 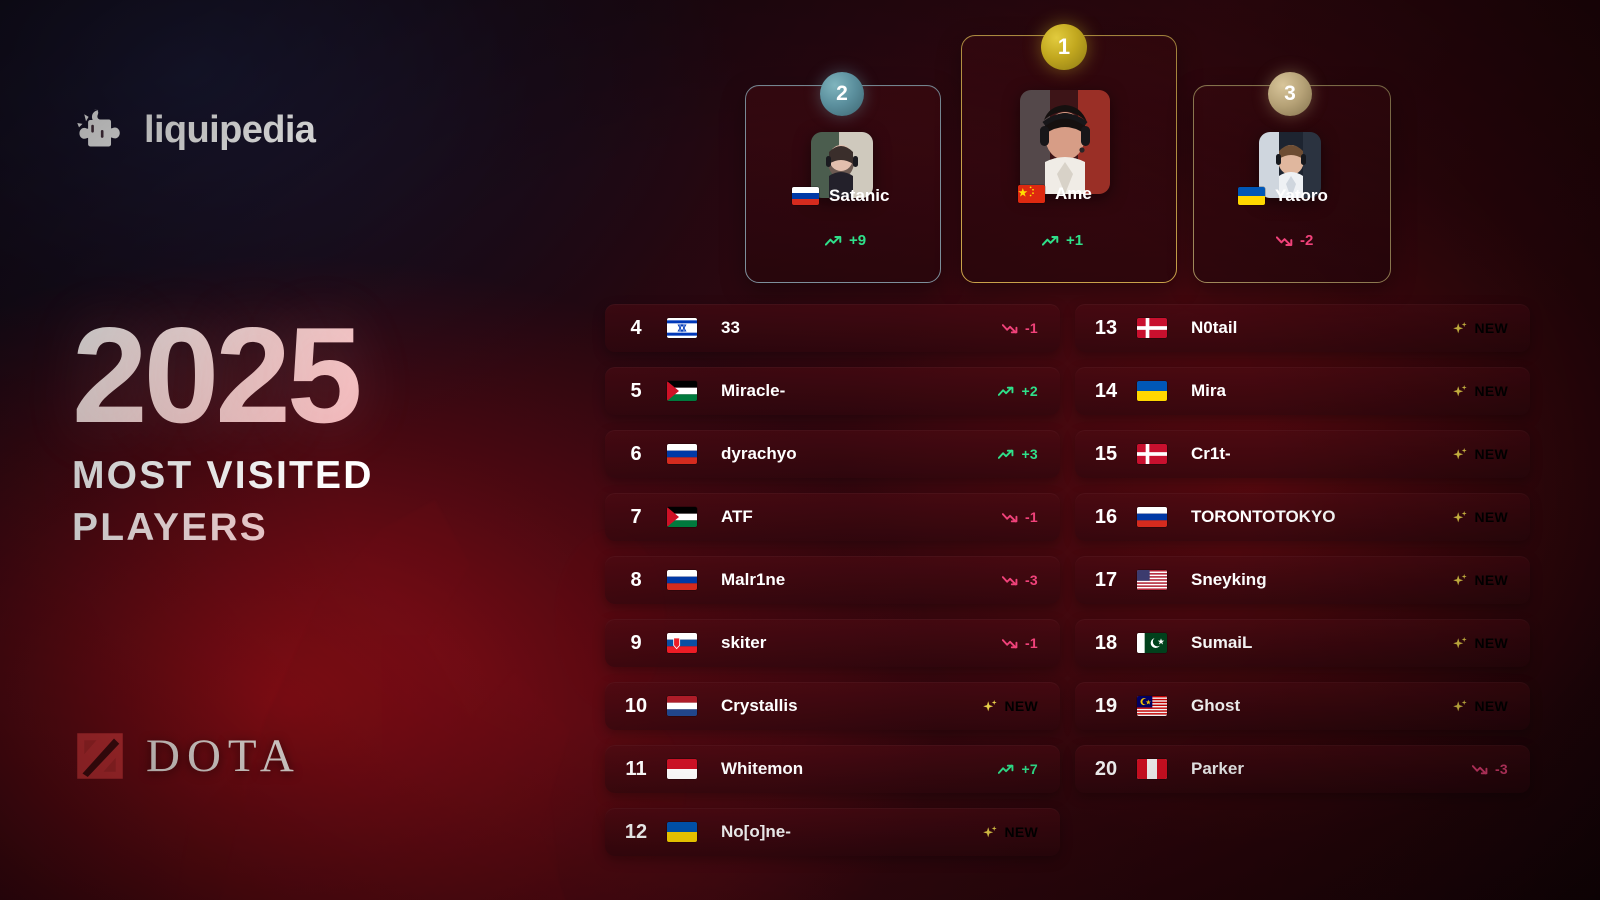 I want to click on player-name: SumaiL, so click(x=1222, y=642).